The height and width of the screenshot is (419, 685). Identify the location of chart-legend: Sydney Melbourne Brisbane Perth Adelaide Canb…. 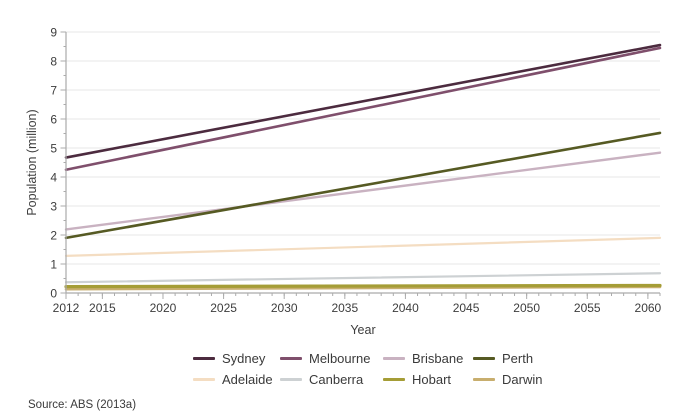
(375, 369).